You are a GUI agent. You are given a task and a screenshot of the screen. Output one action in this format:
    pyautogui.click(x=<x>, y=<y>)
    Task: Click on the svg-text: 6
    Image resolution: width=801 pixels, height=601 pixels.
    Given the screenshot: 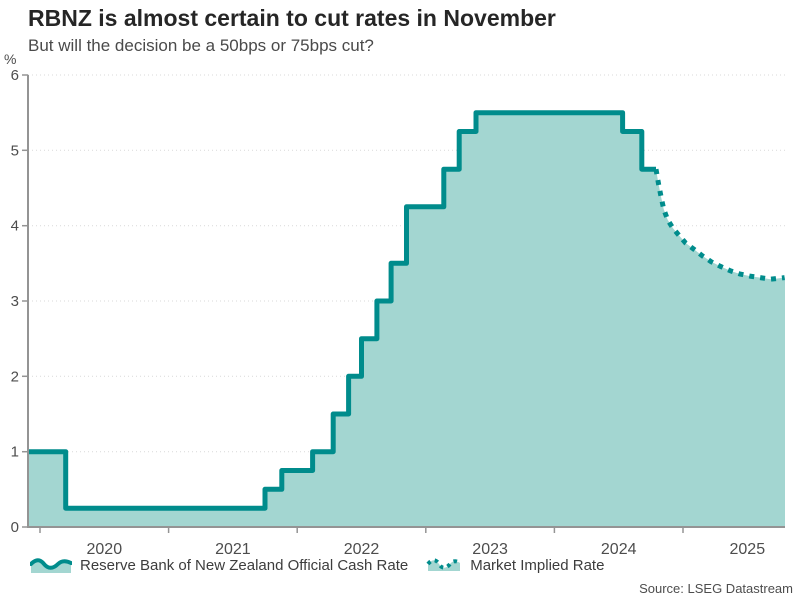 What is the action you would take?
    pyautogui.click(x=15, y=75)
    